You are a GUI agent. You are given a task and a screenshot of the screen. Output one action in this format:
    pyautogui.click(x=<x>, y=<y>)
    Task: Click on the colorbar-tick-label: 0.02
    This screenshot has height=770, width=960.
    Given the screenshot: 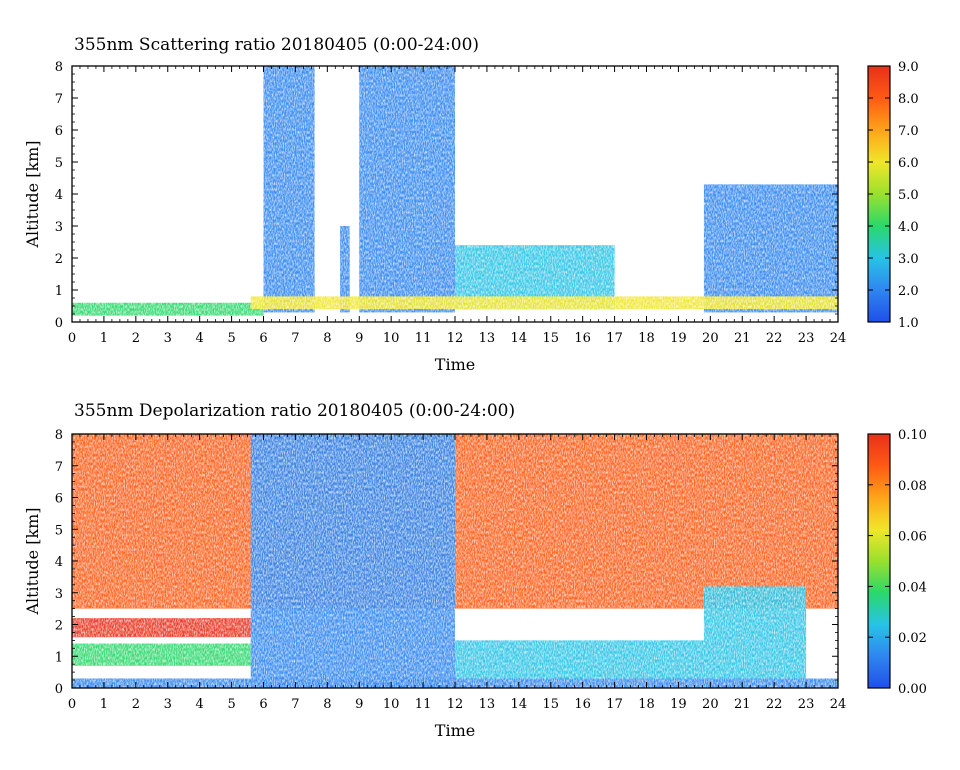 What is the action you would take?
    pyautogui.click(x=912, y=638)
    